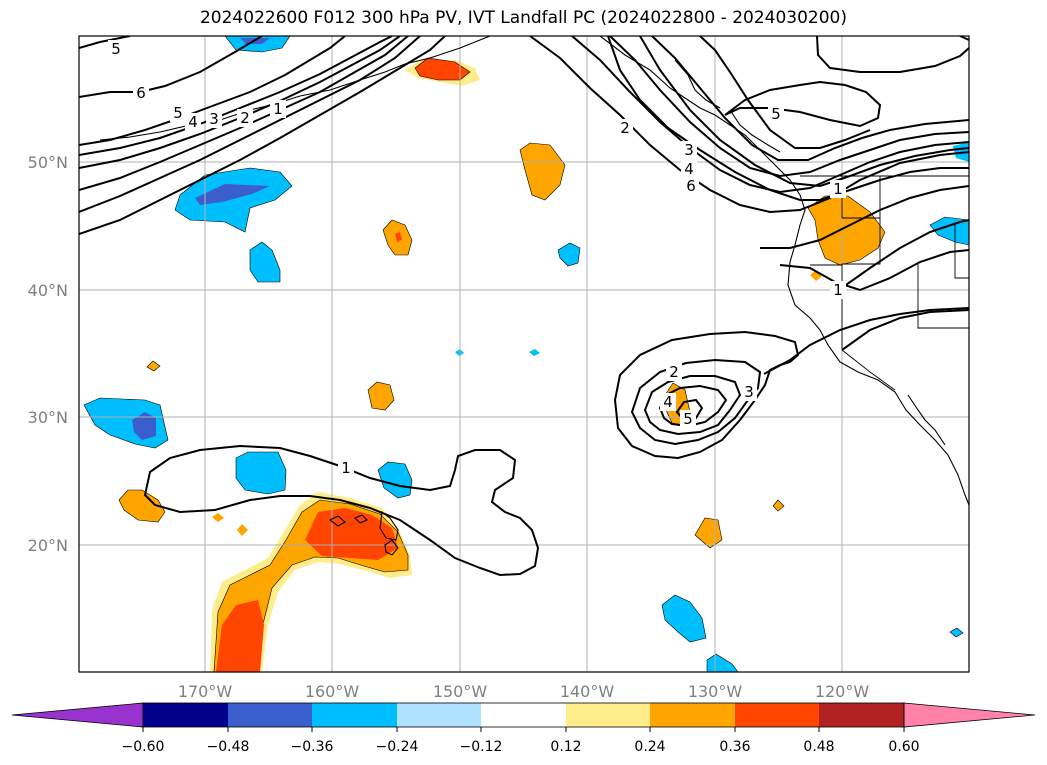 The image size is (1047, 765). What do you see at coordinates (48, 545) in the screenshot?
I see `lat-label-20n: 20°N` at bounding box center [48, 545].